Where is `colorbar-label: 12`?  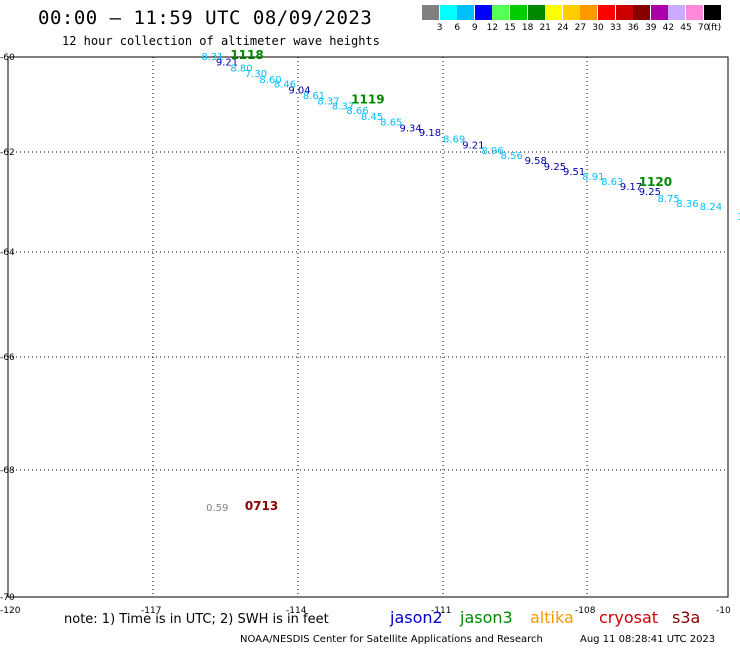 colorbar-label: 12 is located at coordinates (492, 28).